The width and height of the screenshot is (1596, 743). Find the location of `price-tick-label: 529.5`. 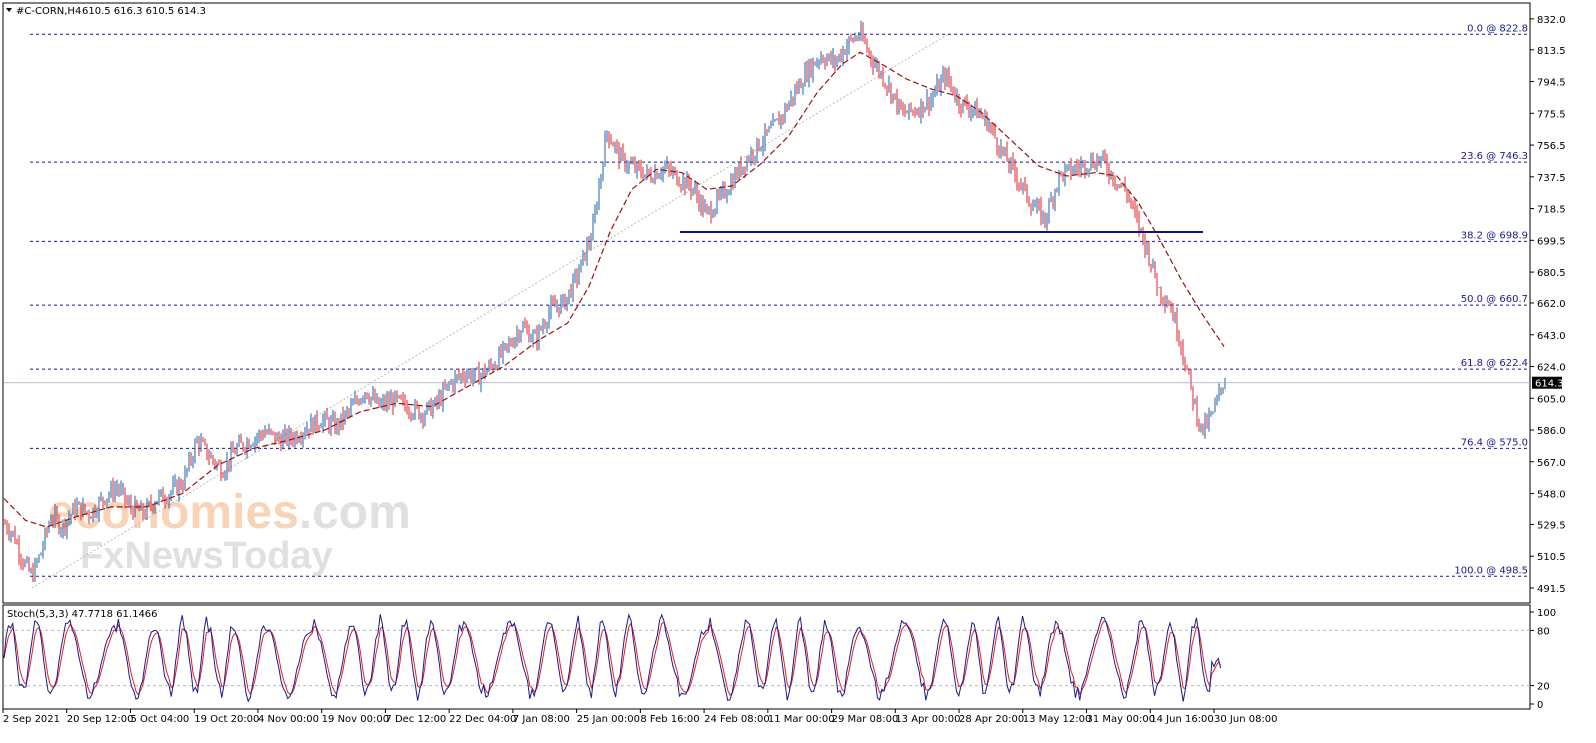

price-tick-label: 529.5 is located at coordinates (1551, 525).